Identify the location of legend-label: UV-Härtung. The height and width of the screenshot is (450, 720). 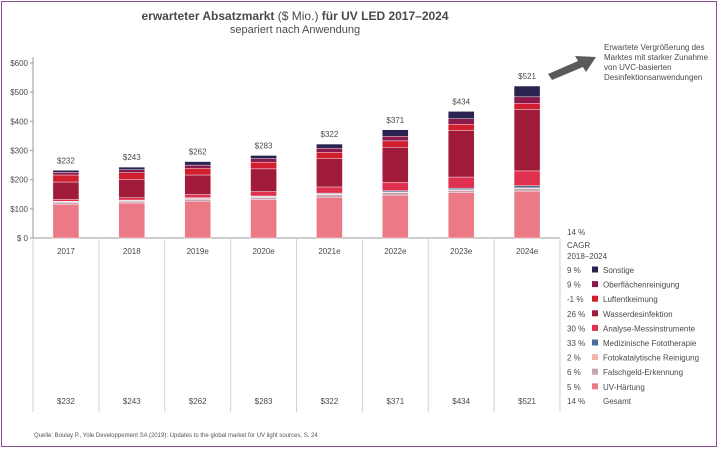
(624, 387).